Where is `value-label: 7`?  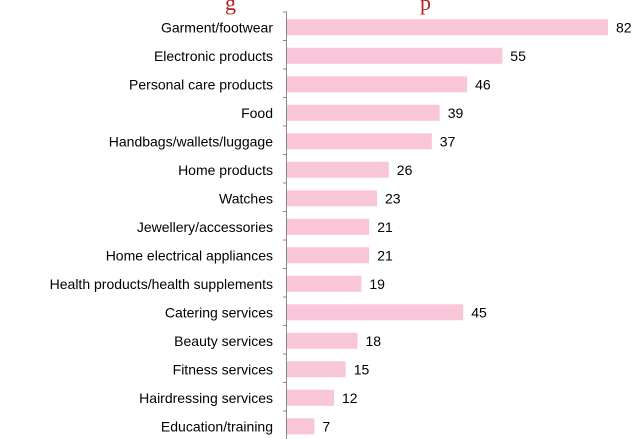 value-label: 7 is located at coordinates (326, 426).